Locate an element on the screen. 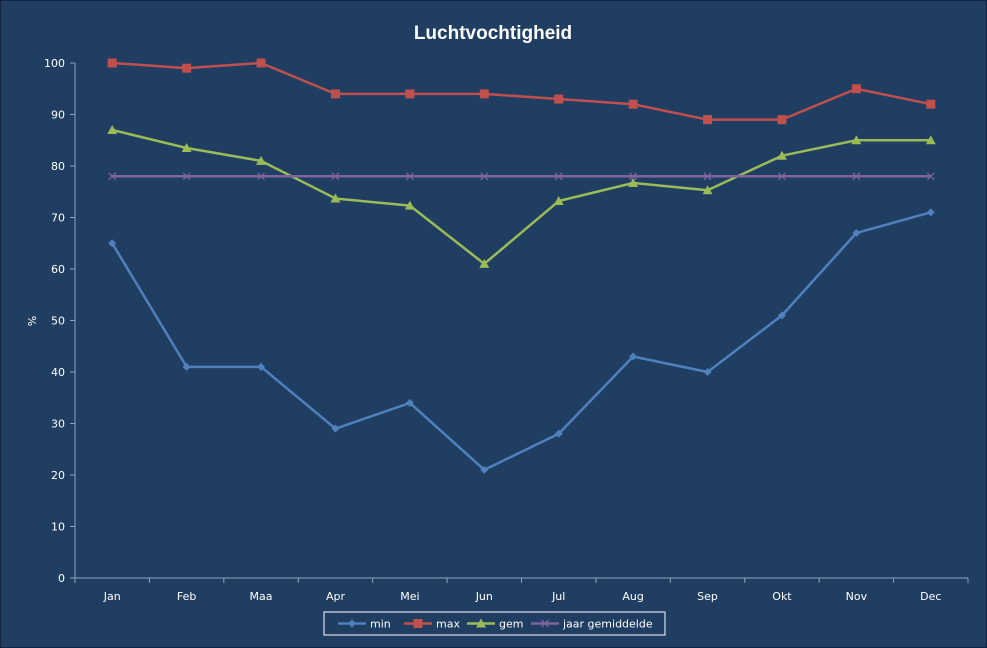  y-tick-label: 0 is located at coordinates (61, 578).